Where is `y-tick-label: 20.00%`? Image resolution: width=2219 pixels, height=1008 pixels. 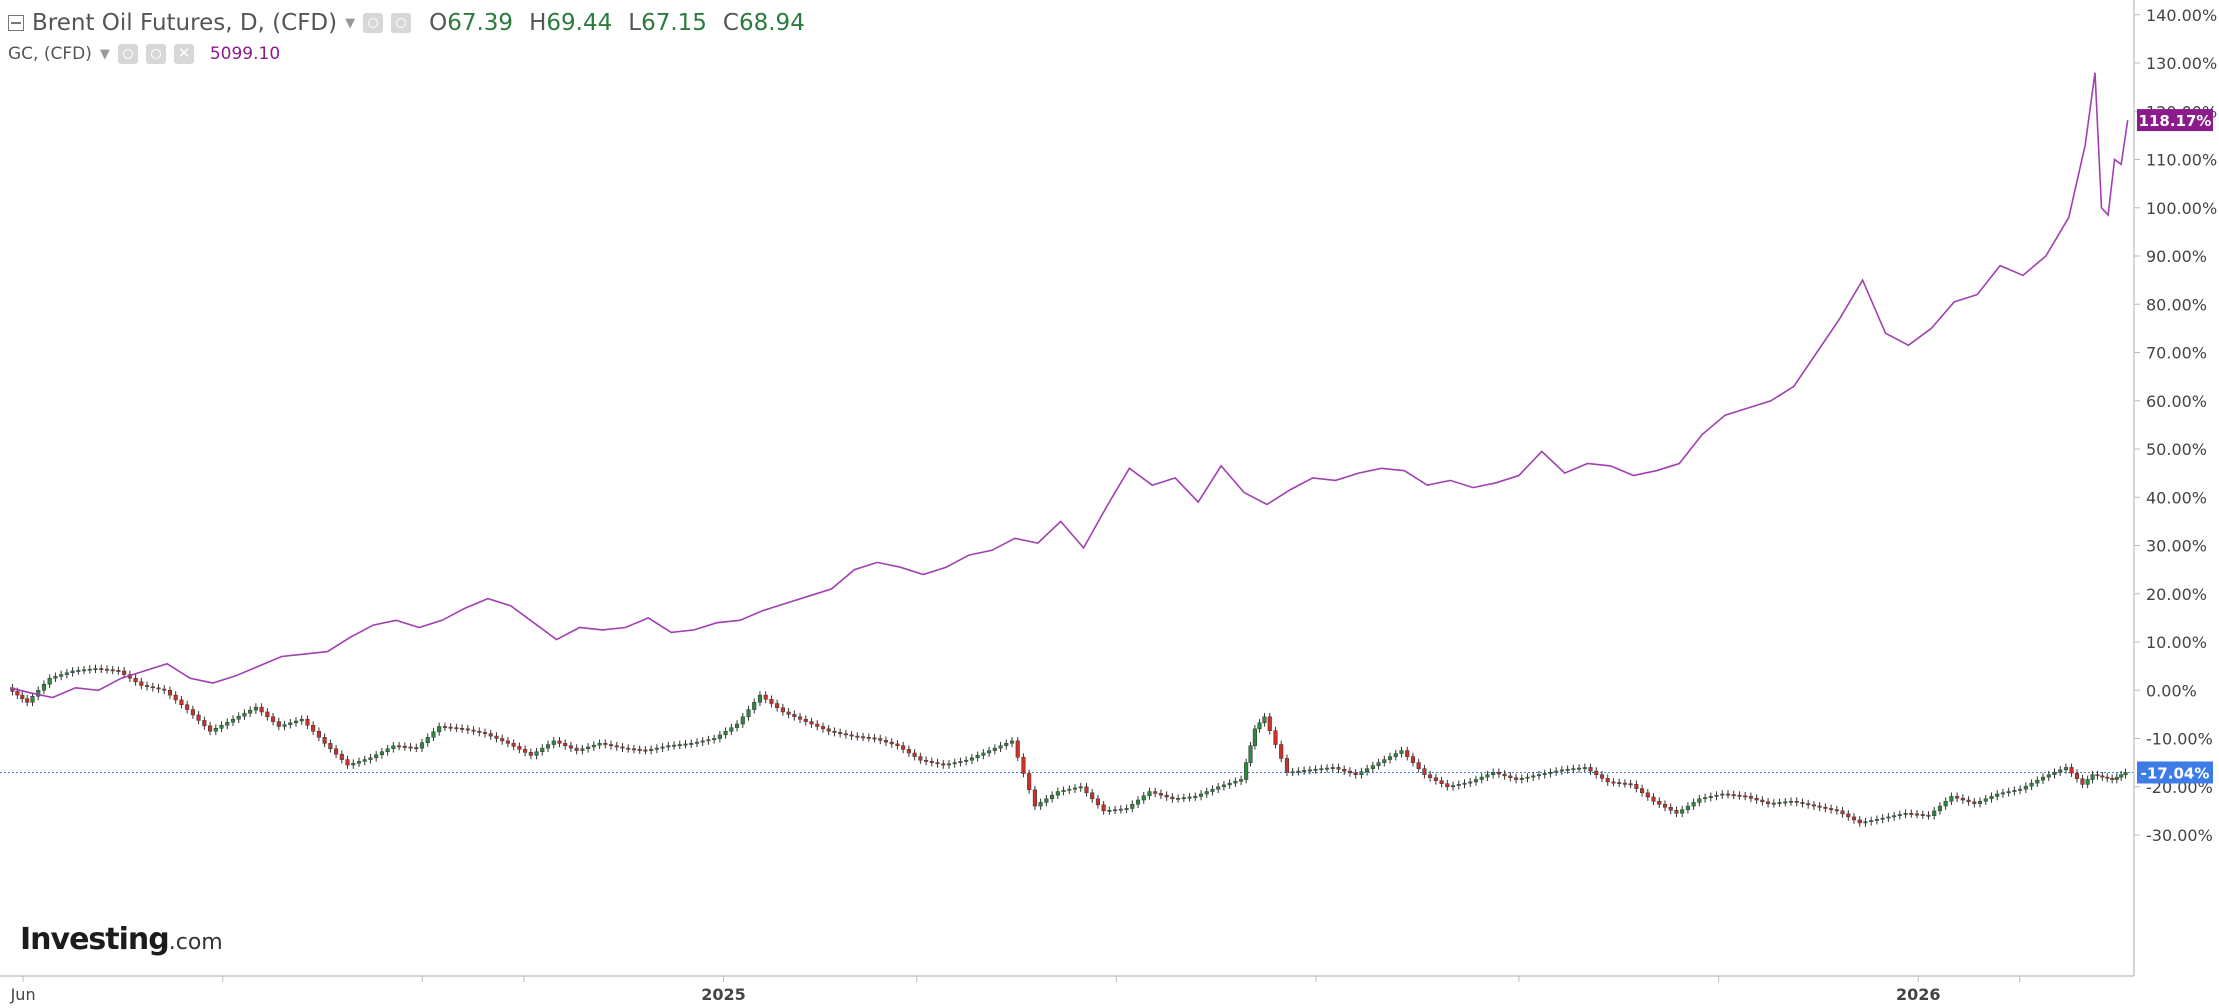 y-tick-label: 20.00% is located at coordinates (2176, 594).